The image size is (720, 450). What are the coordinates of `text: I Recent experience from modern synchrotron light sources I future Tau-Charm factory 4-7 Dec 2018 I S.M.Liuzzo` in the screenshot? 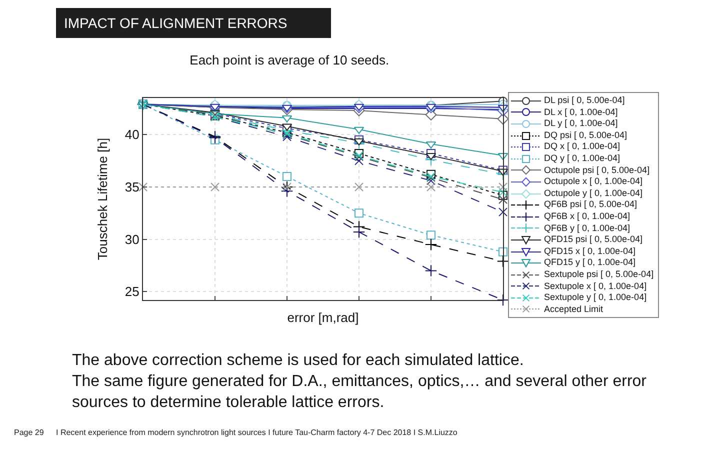 It's located at (257, 432).